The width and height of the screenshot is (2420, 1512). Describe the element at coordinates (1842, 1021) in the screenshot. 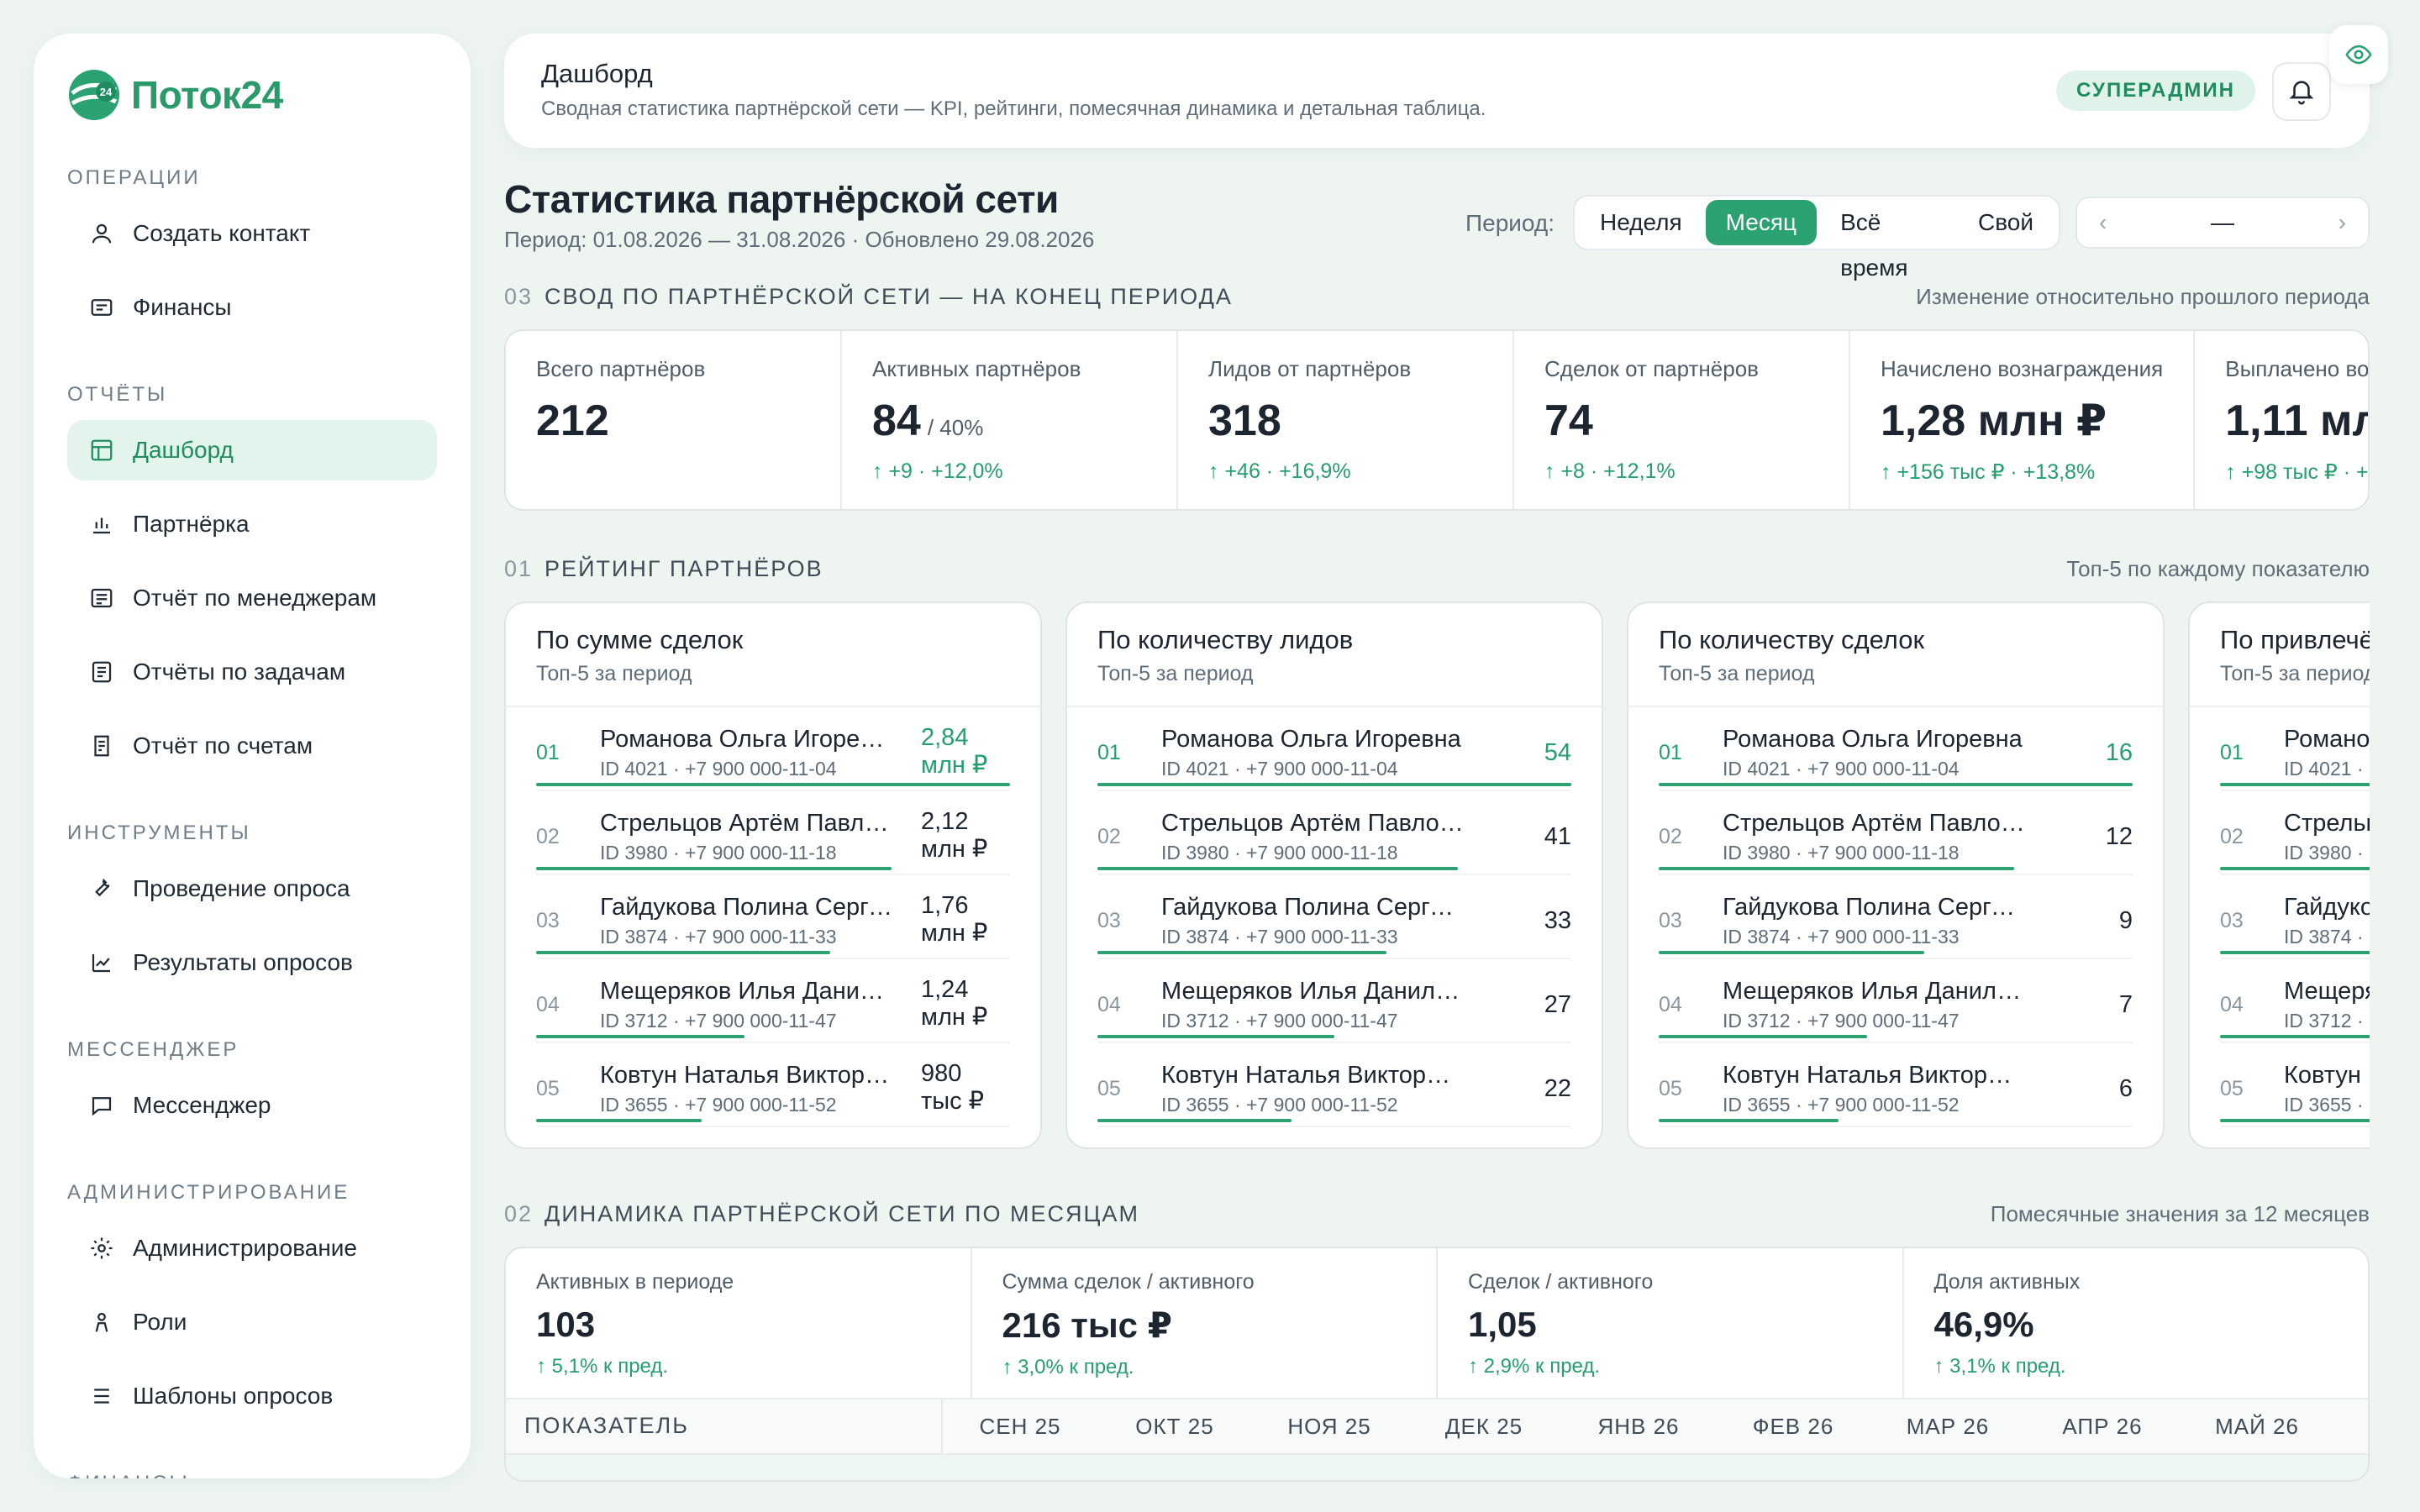

I see `partner-id: ID 3712 · +7 900 000-11-47` at that location.